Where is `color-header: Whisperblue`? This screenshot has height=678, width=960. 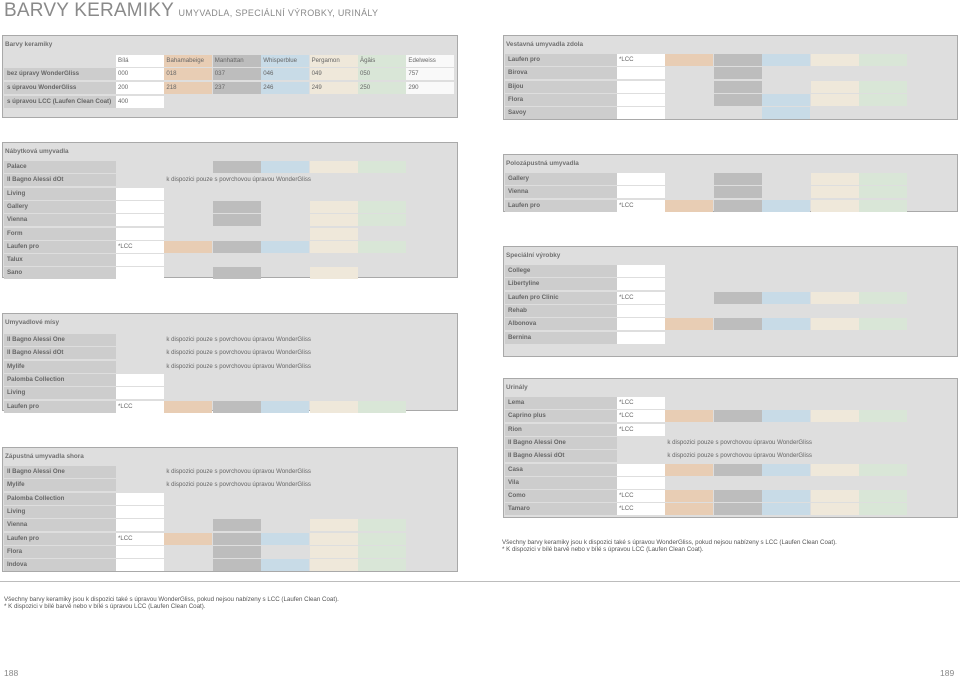 color-header: Whisperblue is located at coordinates (285, 61).